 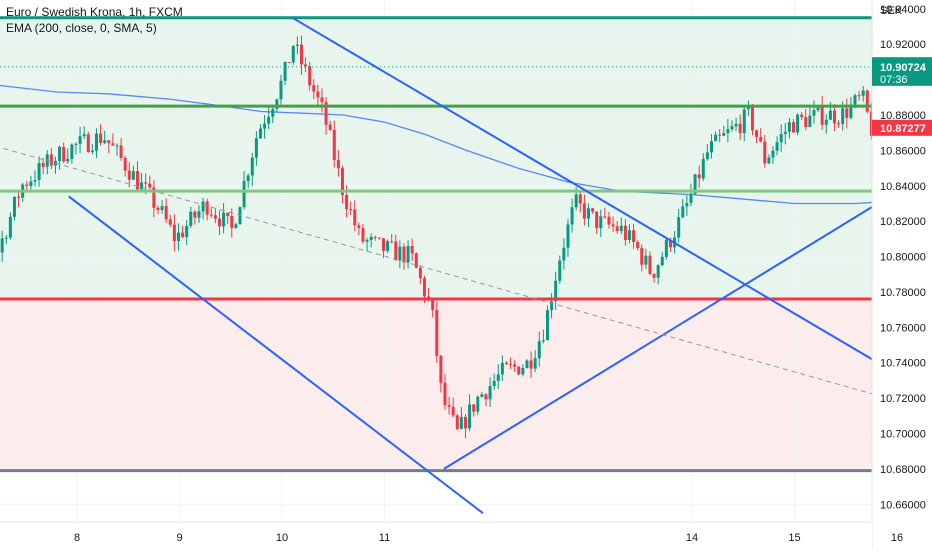 I want to click on current-price-text: 10.90724, so click(x=903, y=68).